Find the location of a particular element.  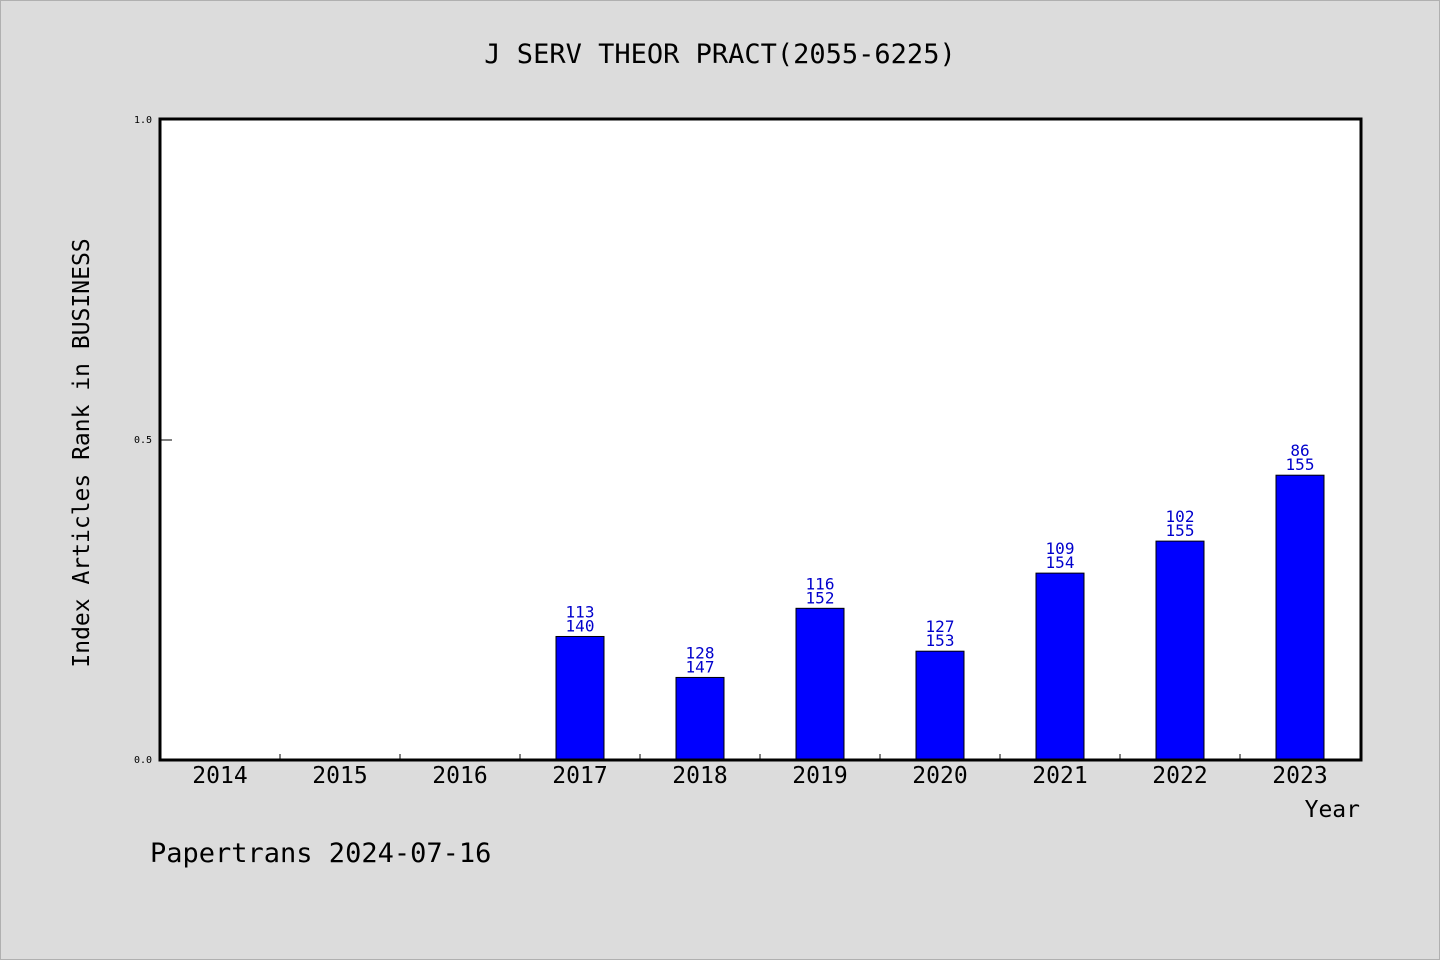

y-tick-label: 0.5 is located at coordinates (143, 440).